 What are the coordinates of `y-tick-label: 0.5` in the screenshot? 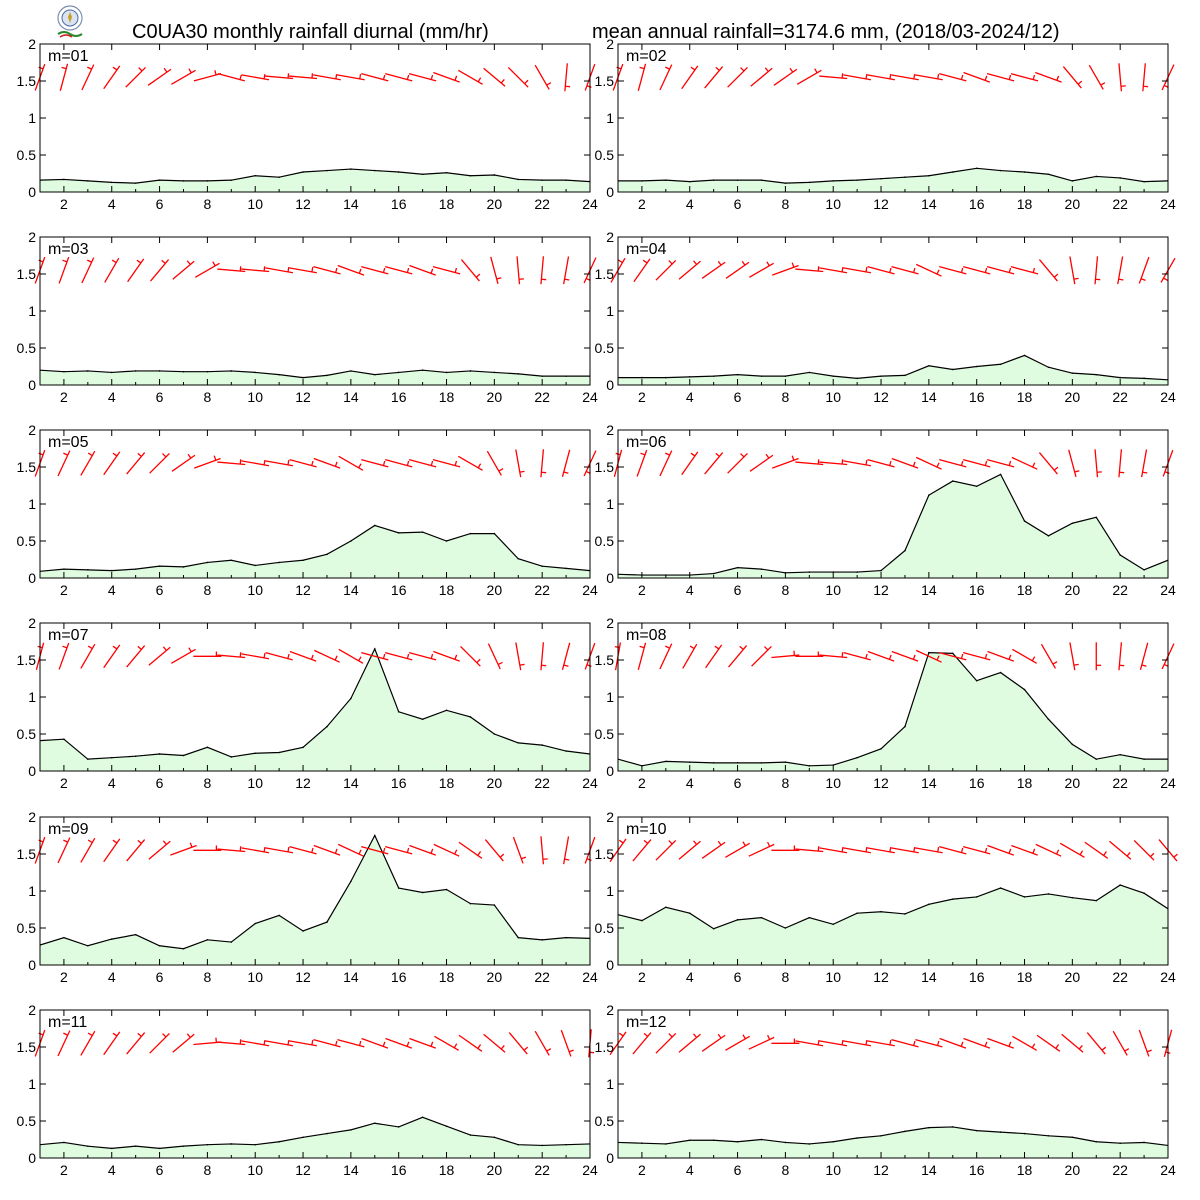 It's located at (27, 155).